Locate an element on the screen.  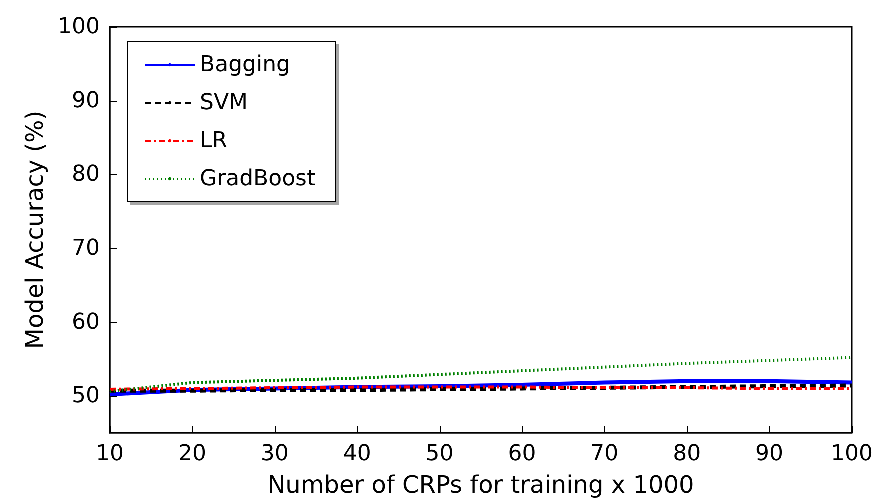
legend-label: GradBoost is located at coordinates (258, 179).